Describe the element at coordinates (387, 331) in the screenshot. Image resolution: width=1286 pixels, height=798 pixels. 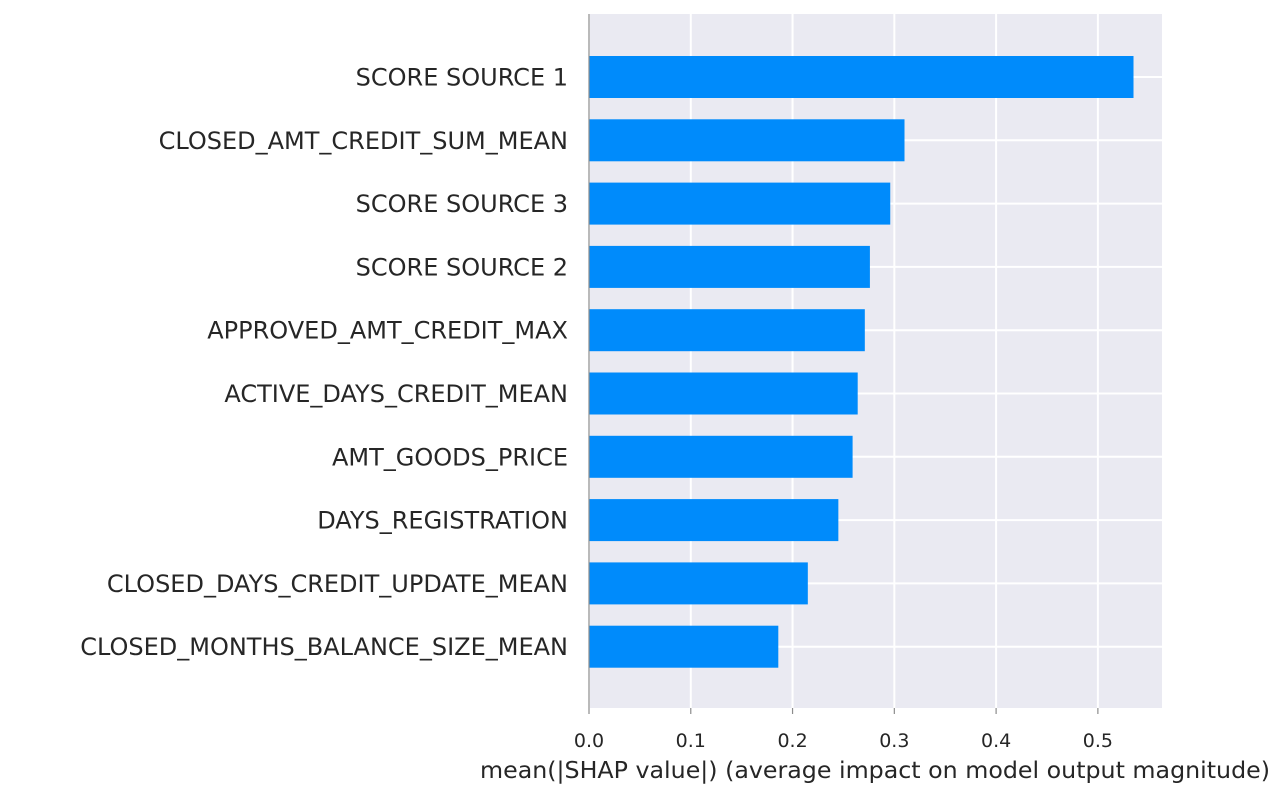
I see `category-label: APPROVED_AMT_CREDIT_MAX` at that location.